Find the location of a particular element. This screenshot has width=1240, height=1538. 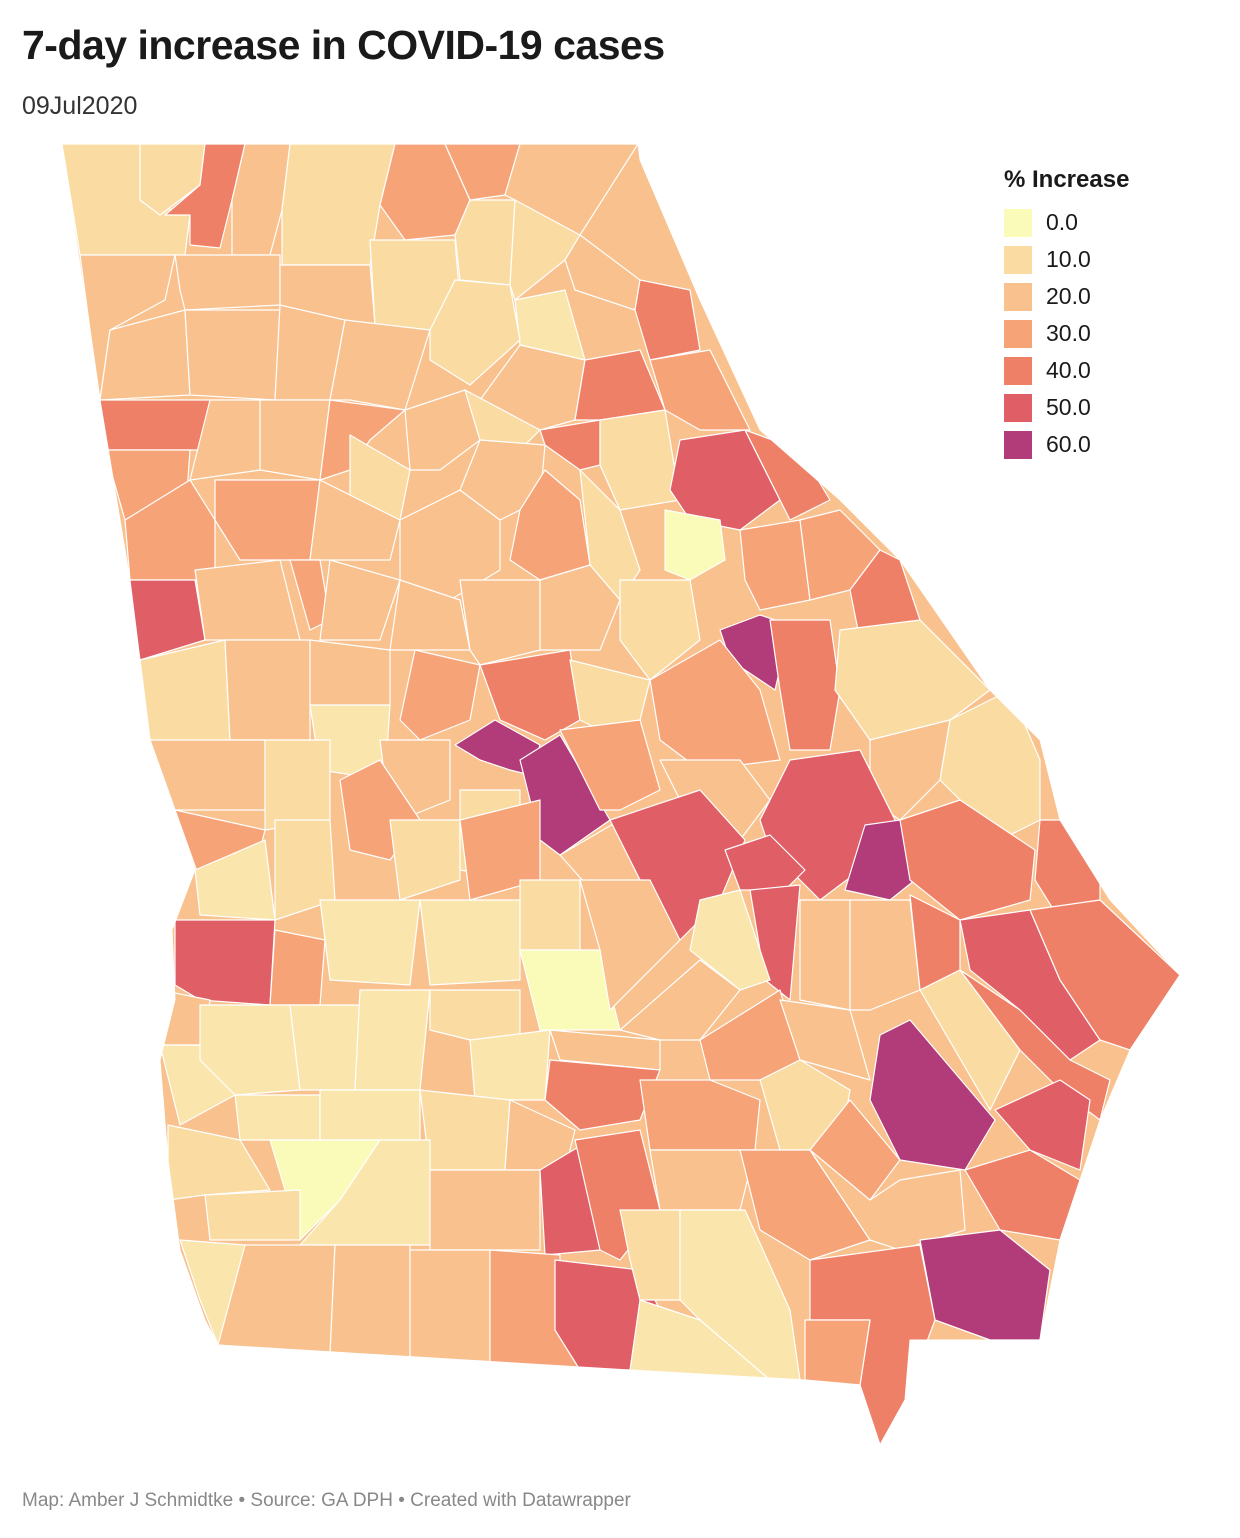

legend-label: 60.0 is located at coordinates (1068, 444).